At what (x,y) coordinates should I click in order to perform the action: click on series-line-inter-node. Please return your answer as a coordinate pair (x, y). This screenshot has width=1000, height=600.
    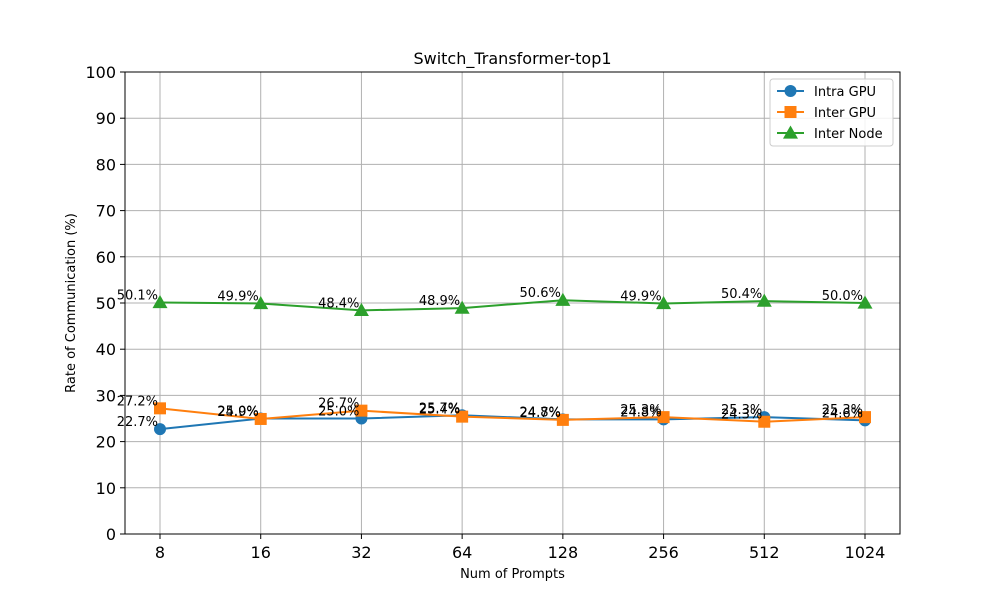
    Looking at the image, I should click on (512, 305).